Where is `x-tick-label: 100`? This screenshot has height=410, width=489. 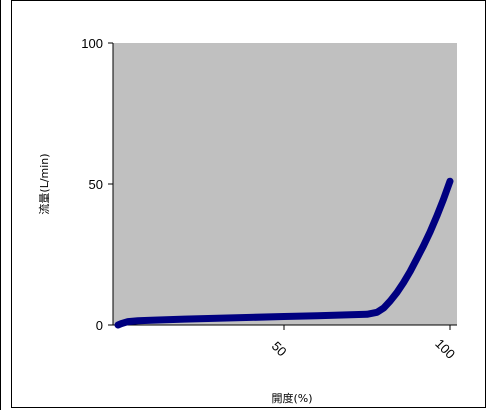 x-tick-label: 100 is located at coordinates (445, 349).